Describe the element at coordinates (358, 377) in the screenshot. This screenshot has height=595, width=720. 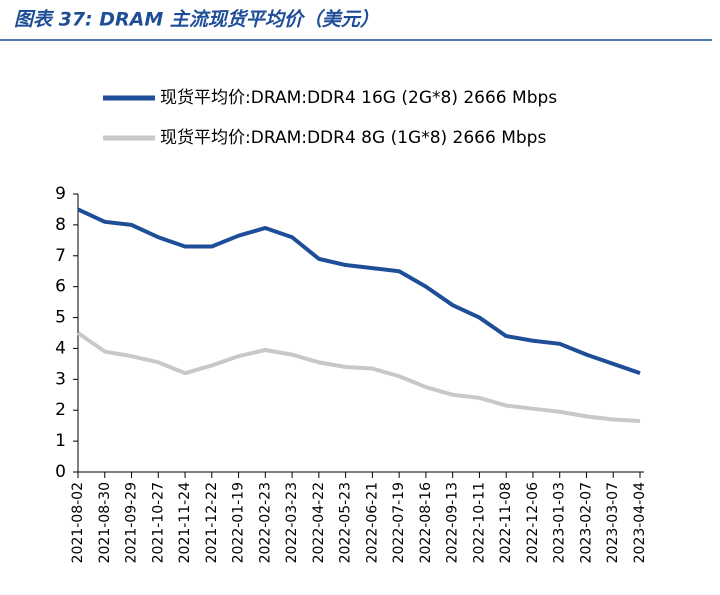
I see `series-line` at that location.